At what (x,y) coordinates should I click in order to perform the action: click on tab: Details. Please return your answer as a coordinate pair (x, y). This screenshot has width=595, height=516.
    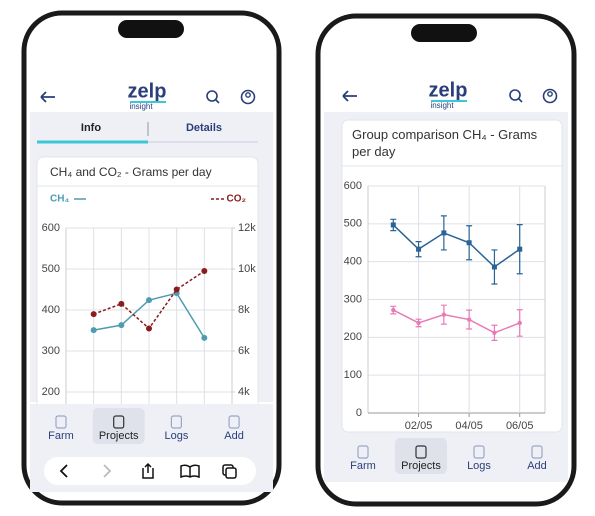
    Looking at the image, I should click on (204, 128).